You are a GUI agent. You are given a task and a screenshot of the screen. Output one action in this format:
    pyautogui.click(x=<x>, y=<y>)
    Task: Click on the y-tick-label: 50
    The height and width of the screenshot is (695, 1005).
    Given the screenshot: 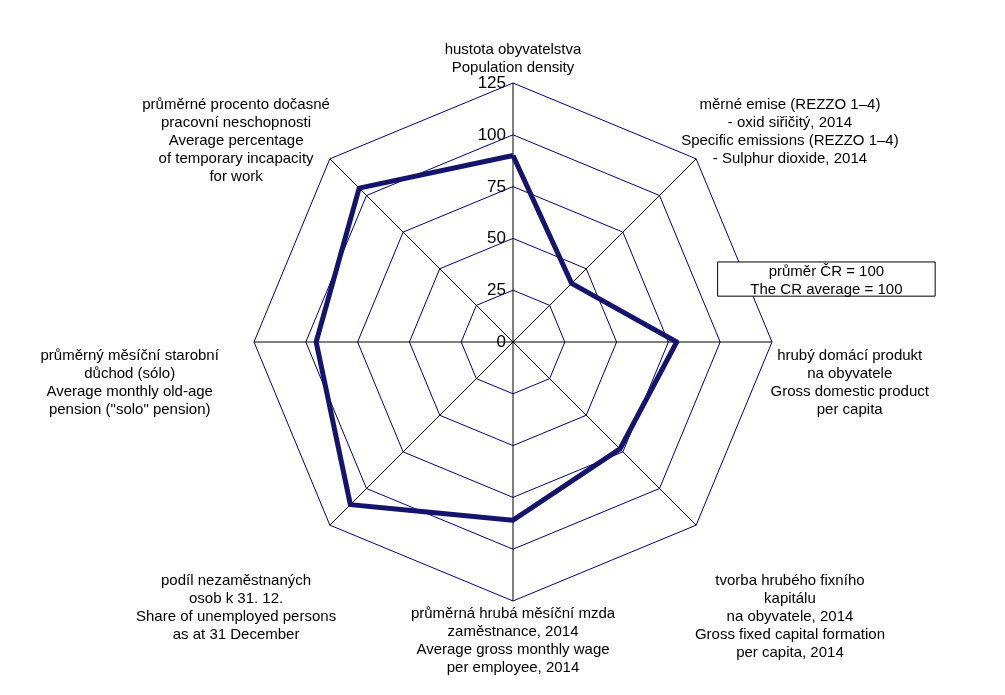 What is the action you would take?
    pyautogui.click(x=496, y=238)
    